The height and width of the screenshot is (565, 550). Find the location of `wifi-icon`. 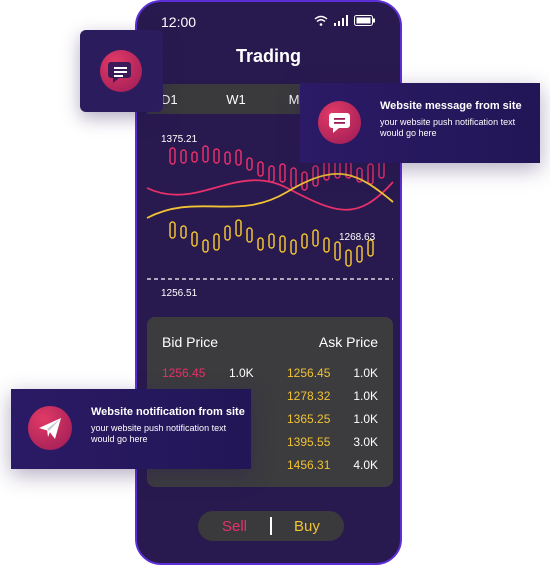

wifi-icon is located at coordinates (321, 20).